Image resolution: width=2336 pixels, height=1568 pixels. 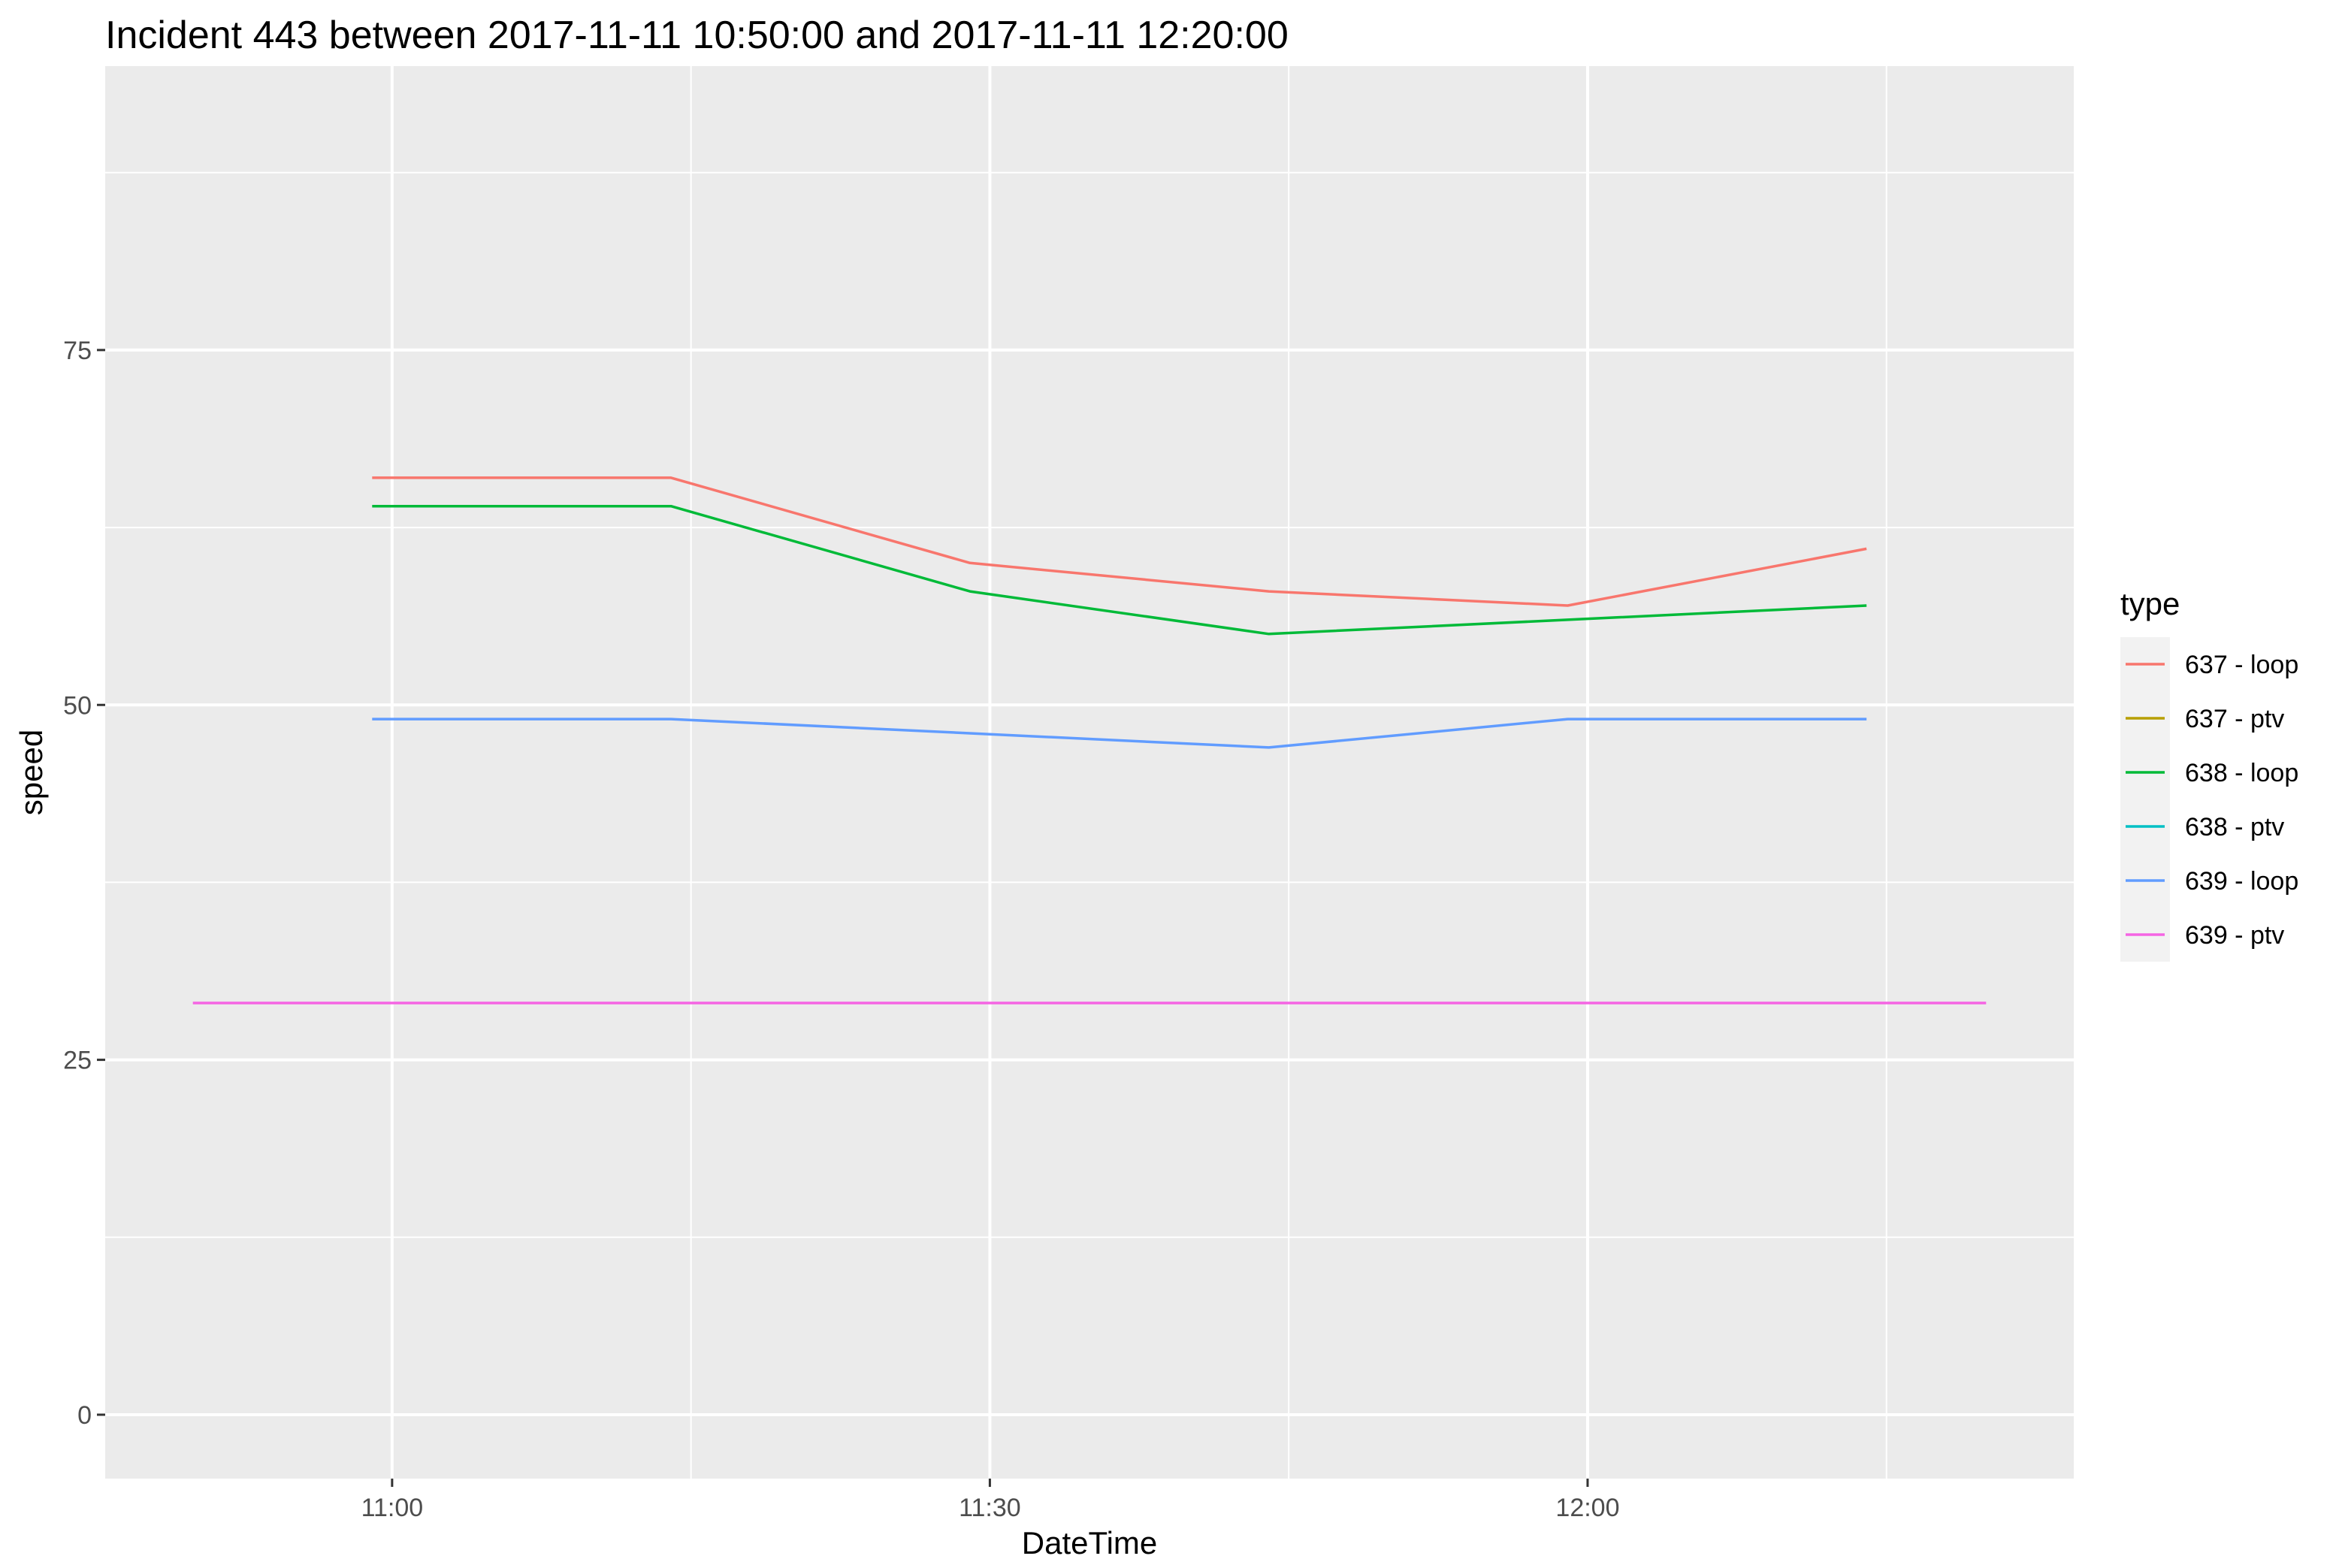 I want to click on x-tick-label: 11:00, so click(x=393, y=1508).